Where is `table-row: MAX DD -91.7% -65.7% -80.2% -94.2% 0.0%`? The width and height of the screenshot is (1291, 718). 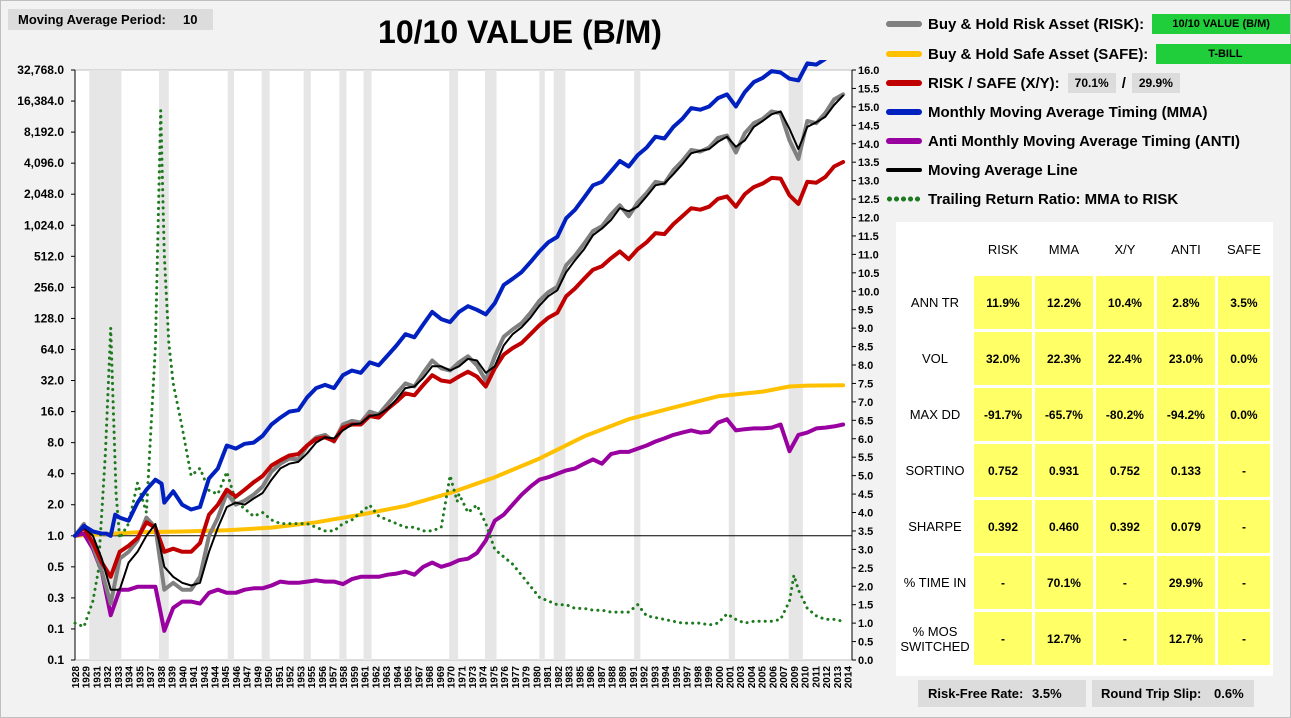
table-row: MAX DD -91.7% -65.7% -80.2% -94.2% 0.0% is located at coordinates (1084, 414).